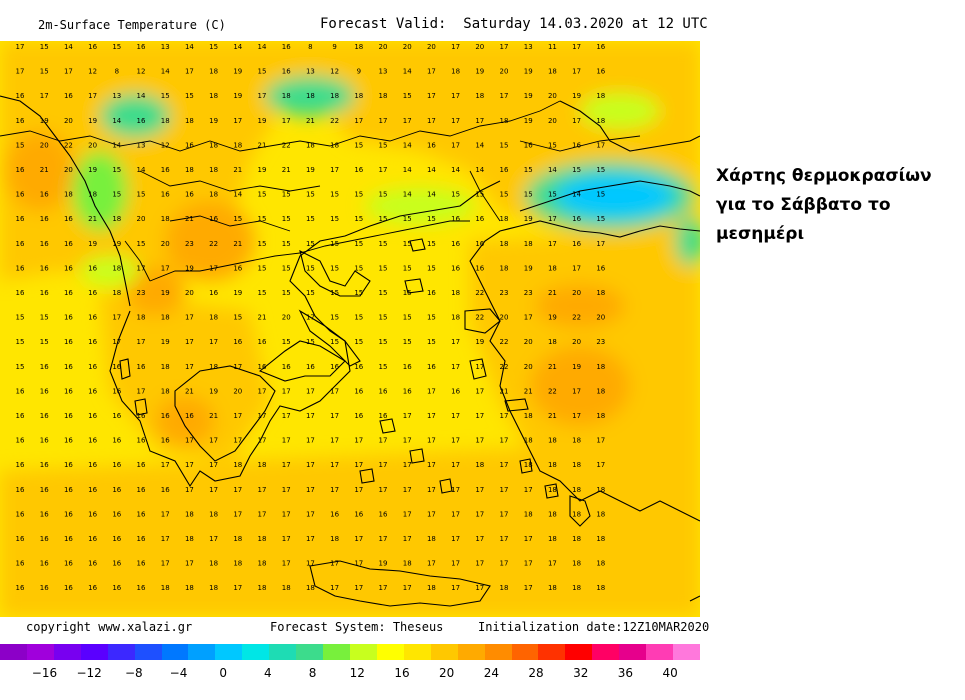 The width and height of the screenshot is (965, 700). I want to click on border-albania, so click(137, 261).